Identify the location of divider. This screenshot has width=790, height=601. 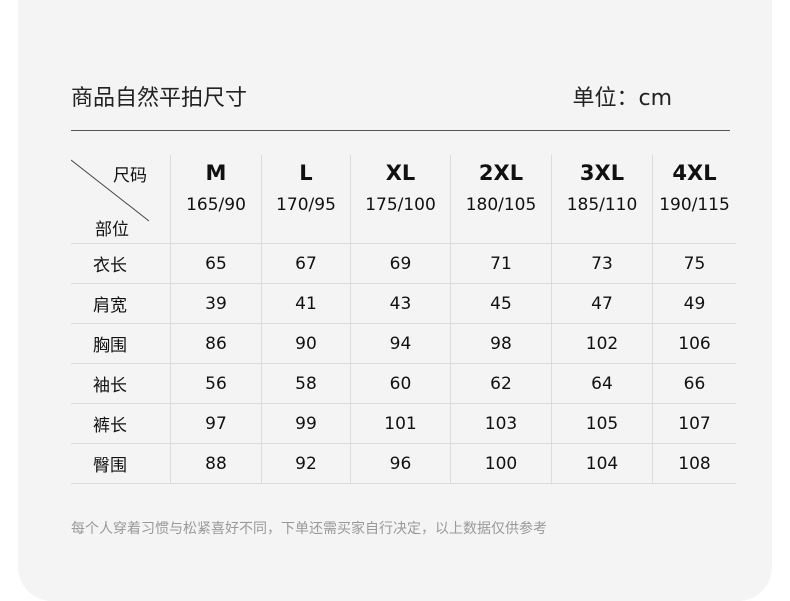
(400, 130).